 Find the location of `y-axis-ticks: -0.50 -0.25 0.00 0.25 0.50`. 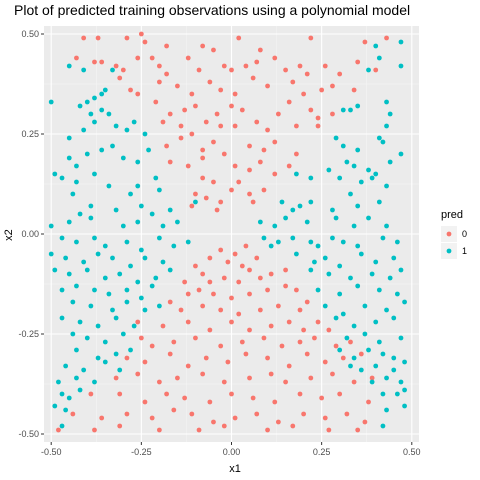

y-axis-ticks: -0.50 -0.25 0.00 0.25 0.50 is located at coordinates (31, 234).